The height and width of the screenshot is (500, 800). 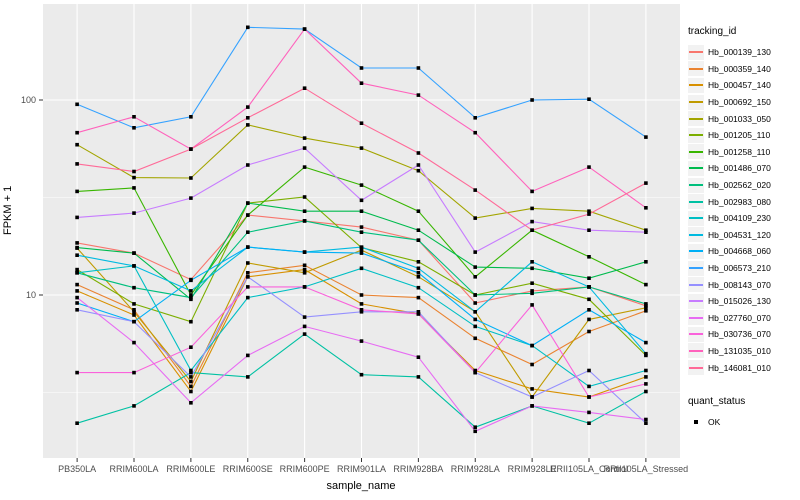 I want to click on legend-item-Hb_015026_130: Hb_015026_130, so click(x=743, y=301).